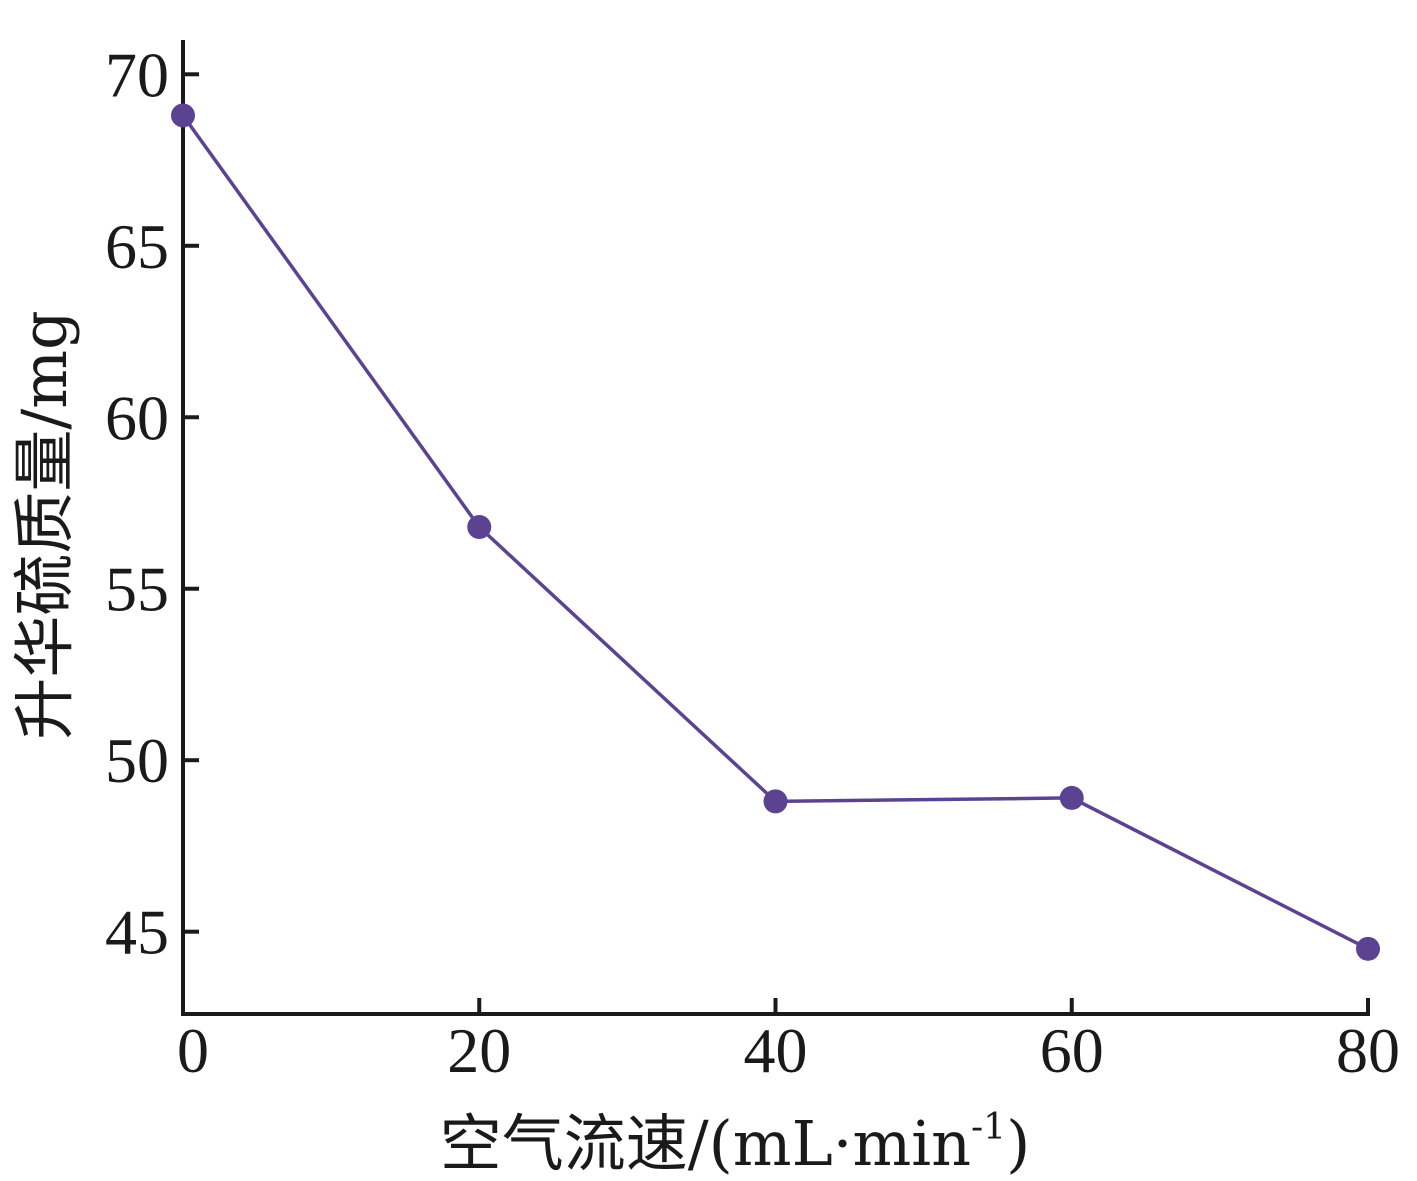 This screenshot has width=1417, height=1181. What do you see at coordinates (137, 760) in the screenshot?
I see `y-tick-label: 50` at bounding box center [137, 760].